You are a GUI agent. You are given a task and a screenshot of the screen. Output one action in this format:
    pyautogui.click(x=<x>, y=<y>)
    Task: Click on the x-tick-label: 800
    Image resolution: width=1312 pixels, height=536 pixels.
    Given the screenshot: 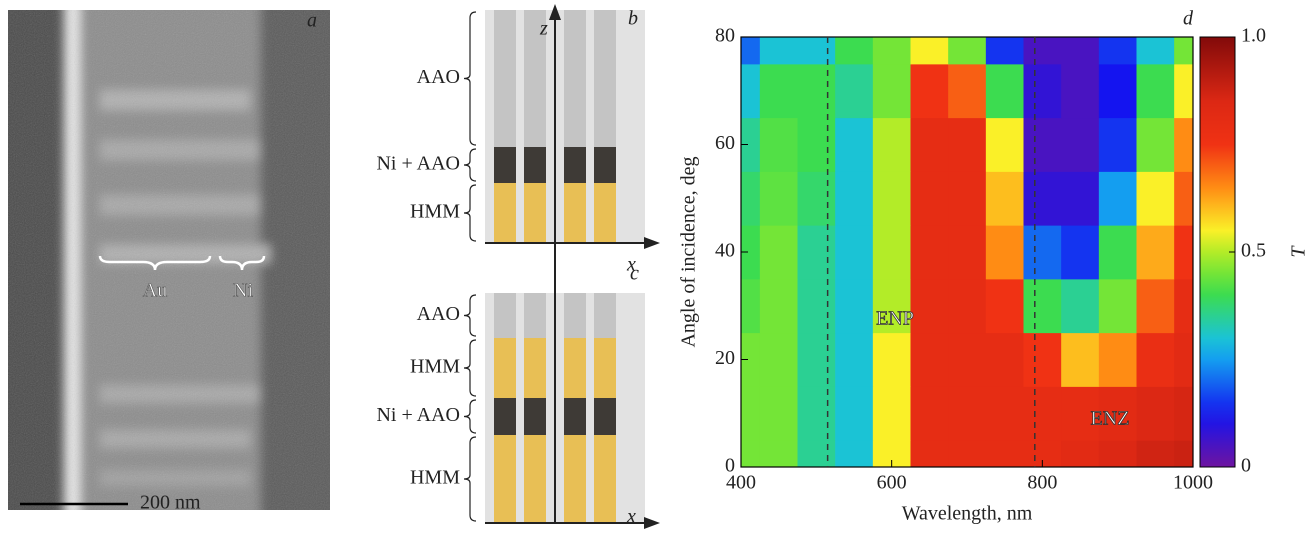 What is the action you would take?
    pyautogui.click(x=1042, y=483)
    